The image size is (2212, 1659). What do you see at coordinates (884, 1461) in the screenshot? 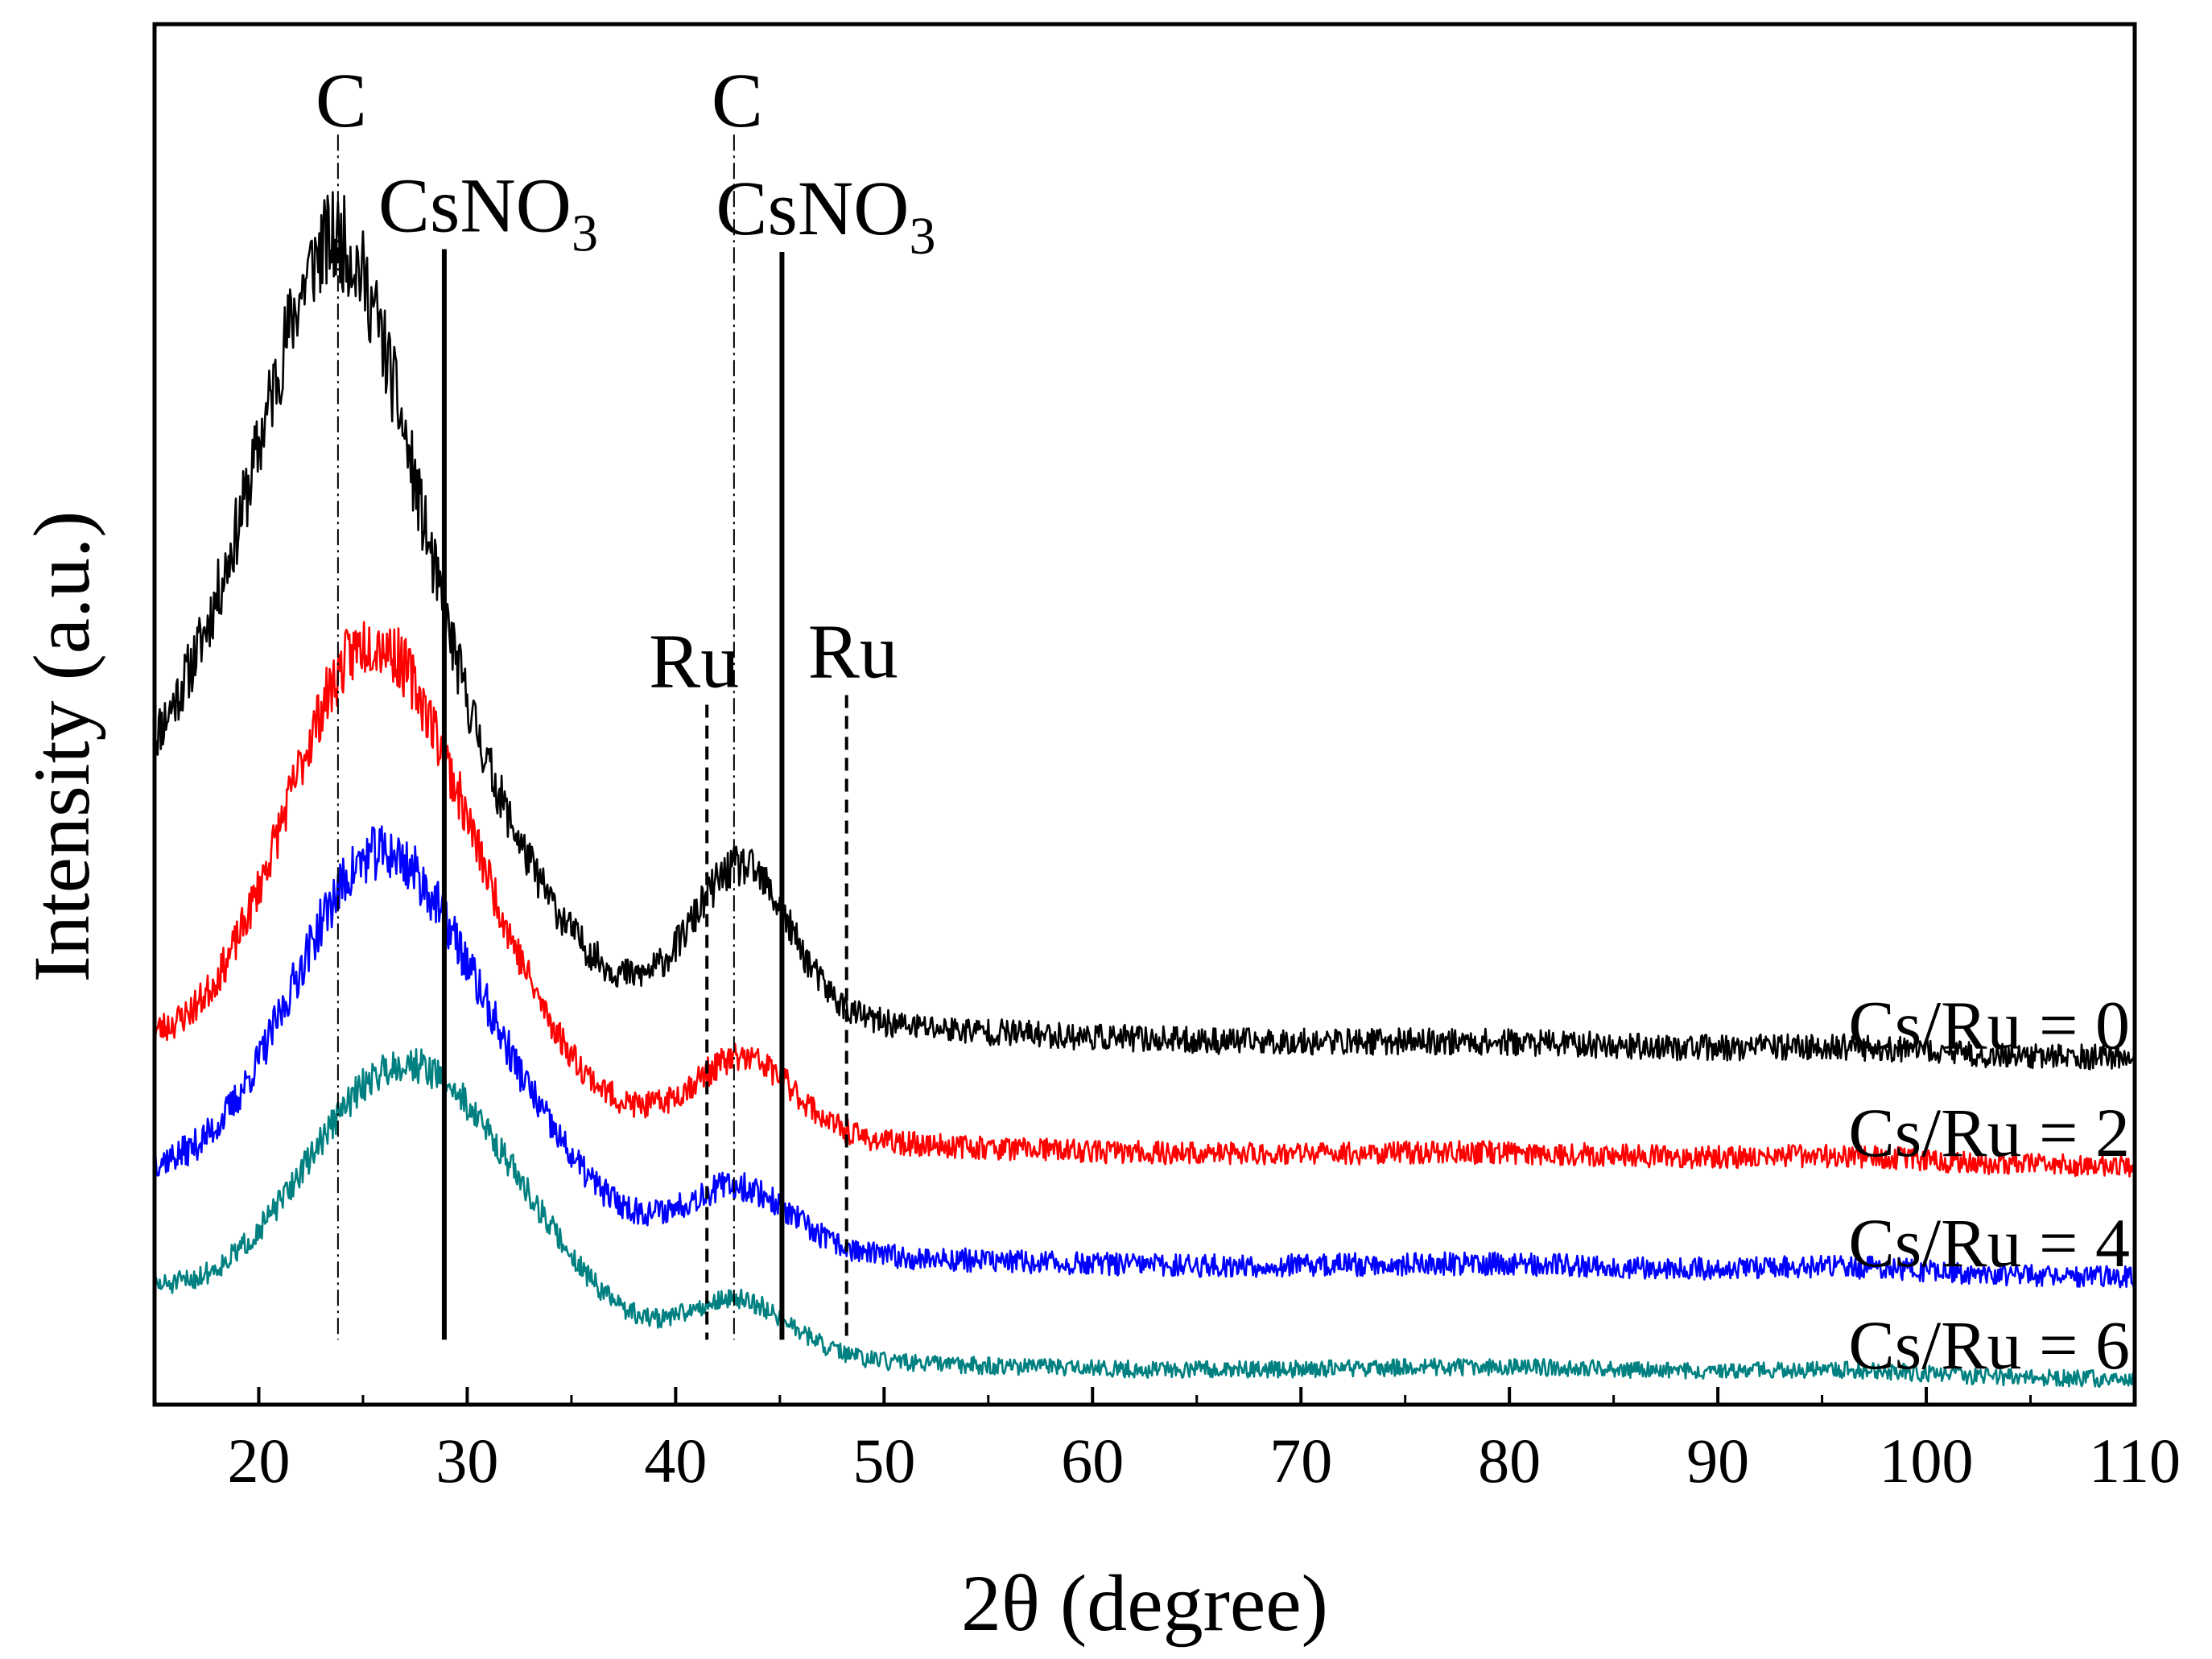
I see `x-tick-label-50: 50` at bounding box center [884, 1461].